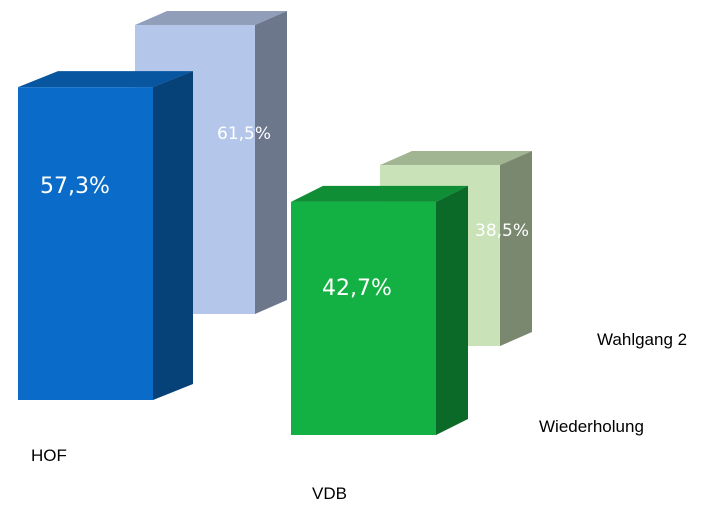 The image size is (719, 506). Describe the element at coordinates (244, 134) in the screenshot. I see `value-label-hof-wahlgang-2: 61,5%` at that location.